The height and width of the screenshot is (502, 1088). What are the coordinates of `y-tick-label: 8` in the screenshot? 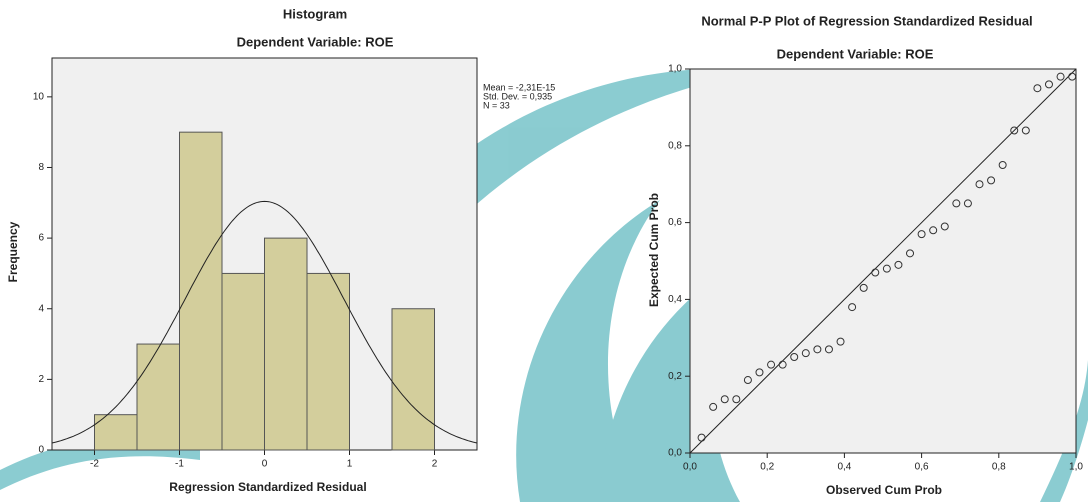 It's located at (41, 167).